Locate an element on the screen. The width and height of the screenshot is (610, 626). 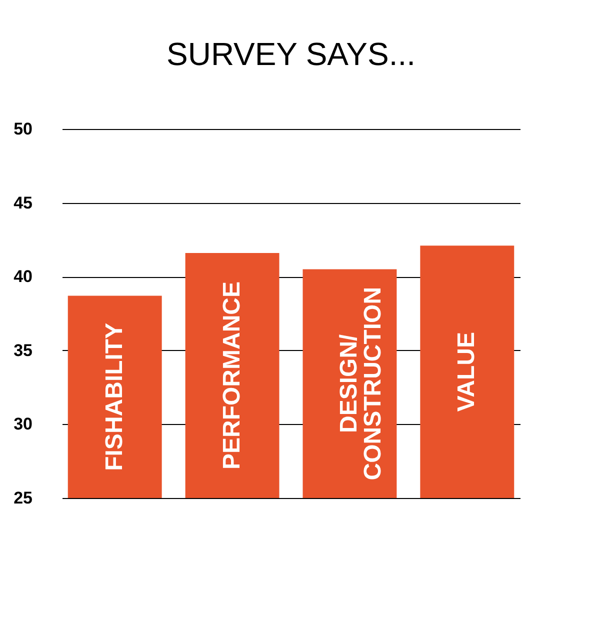
x-tick-label: FISHABILITY is located at coordinates (114, 396).